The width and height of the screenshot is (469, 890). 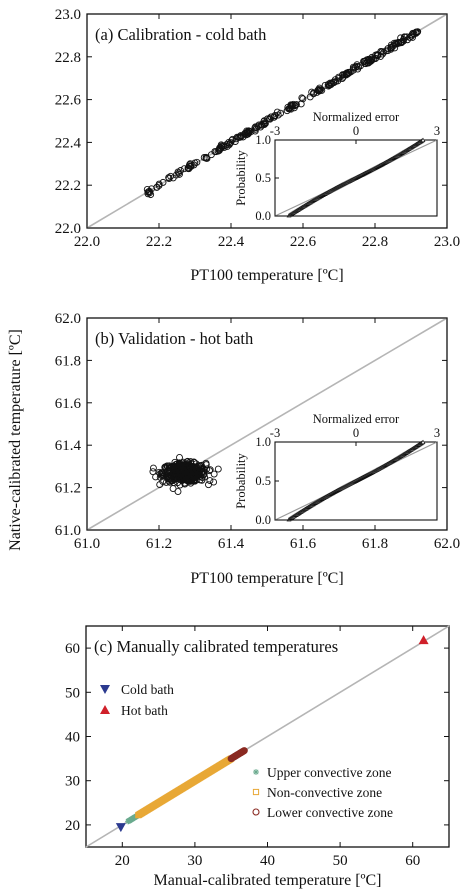 I want to click on inset-x-tick-label: 3, so click(x=437, y=433).